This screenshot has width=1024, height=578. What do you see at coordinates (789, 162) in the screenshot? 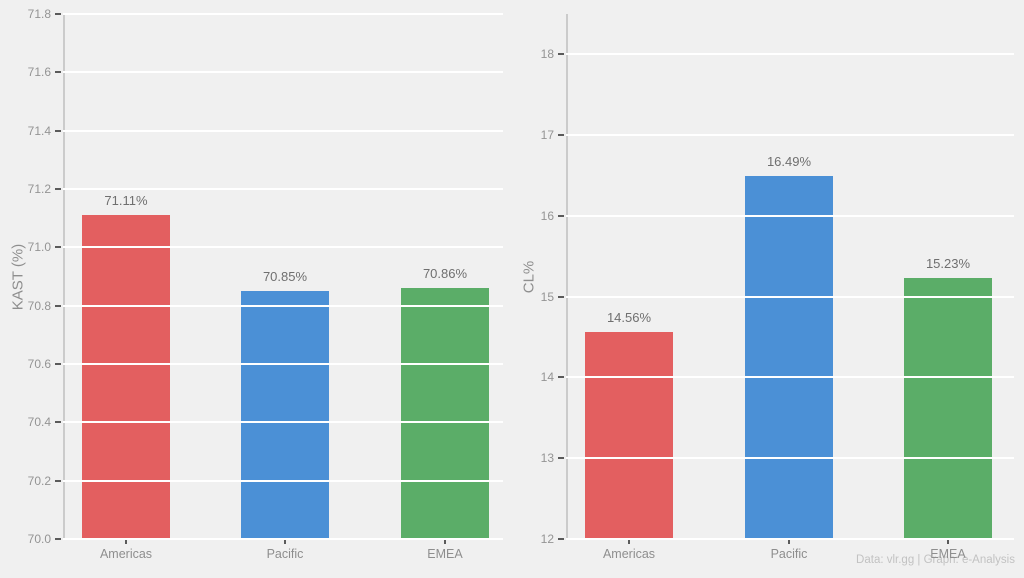
I see `bar-value-label: 16.49%` at bounding box center [789, 162].